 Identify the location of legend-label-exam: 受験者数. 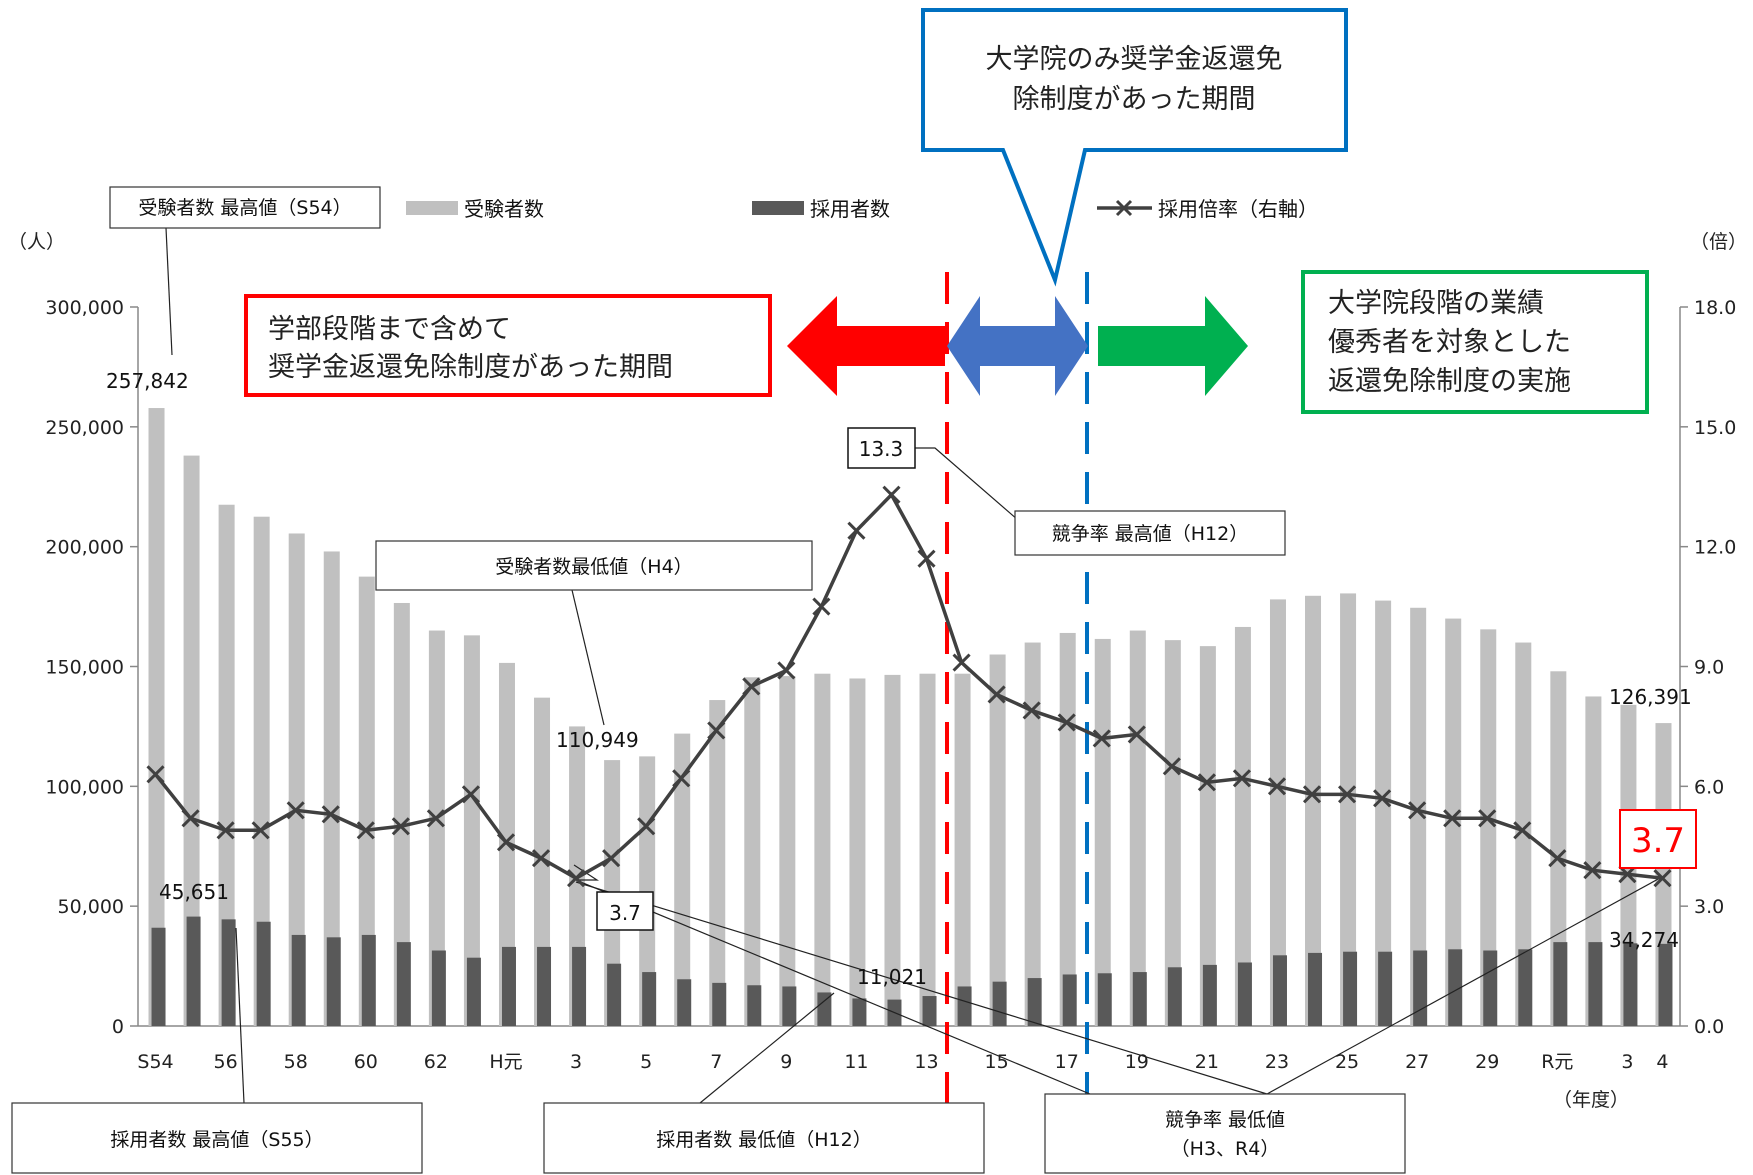
(504, 209).